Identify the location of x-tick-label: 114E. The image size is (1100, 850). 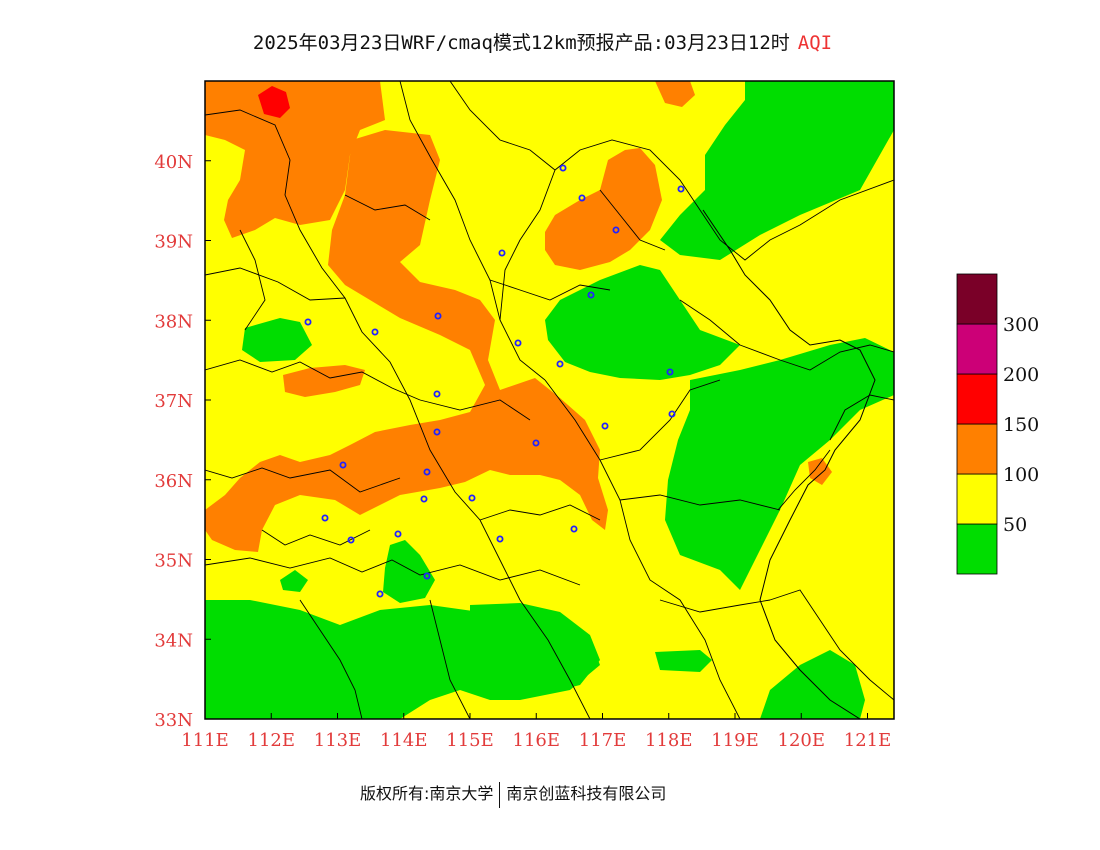
(404, 740).